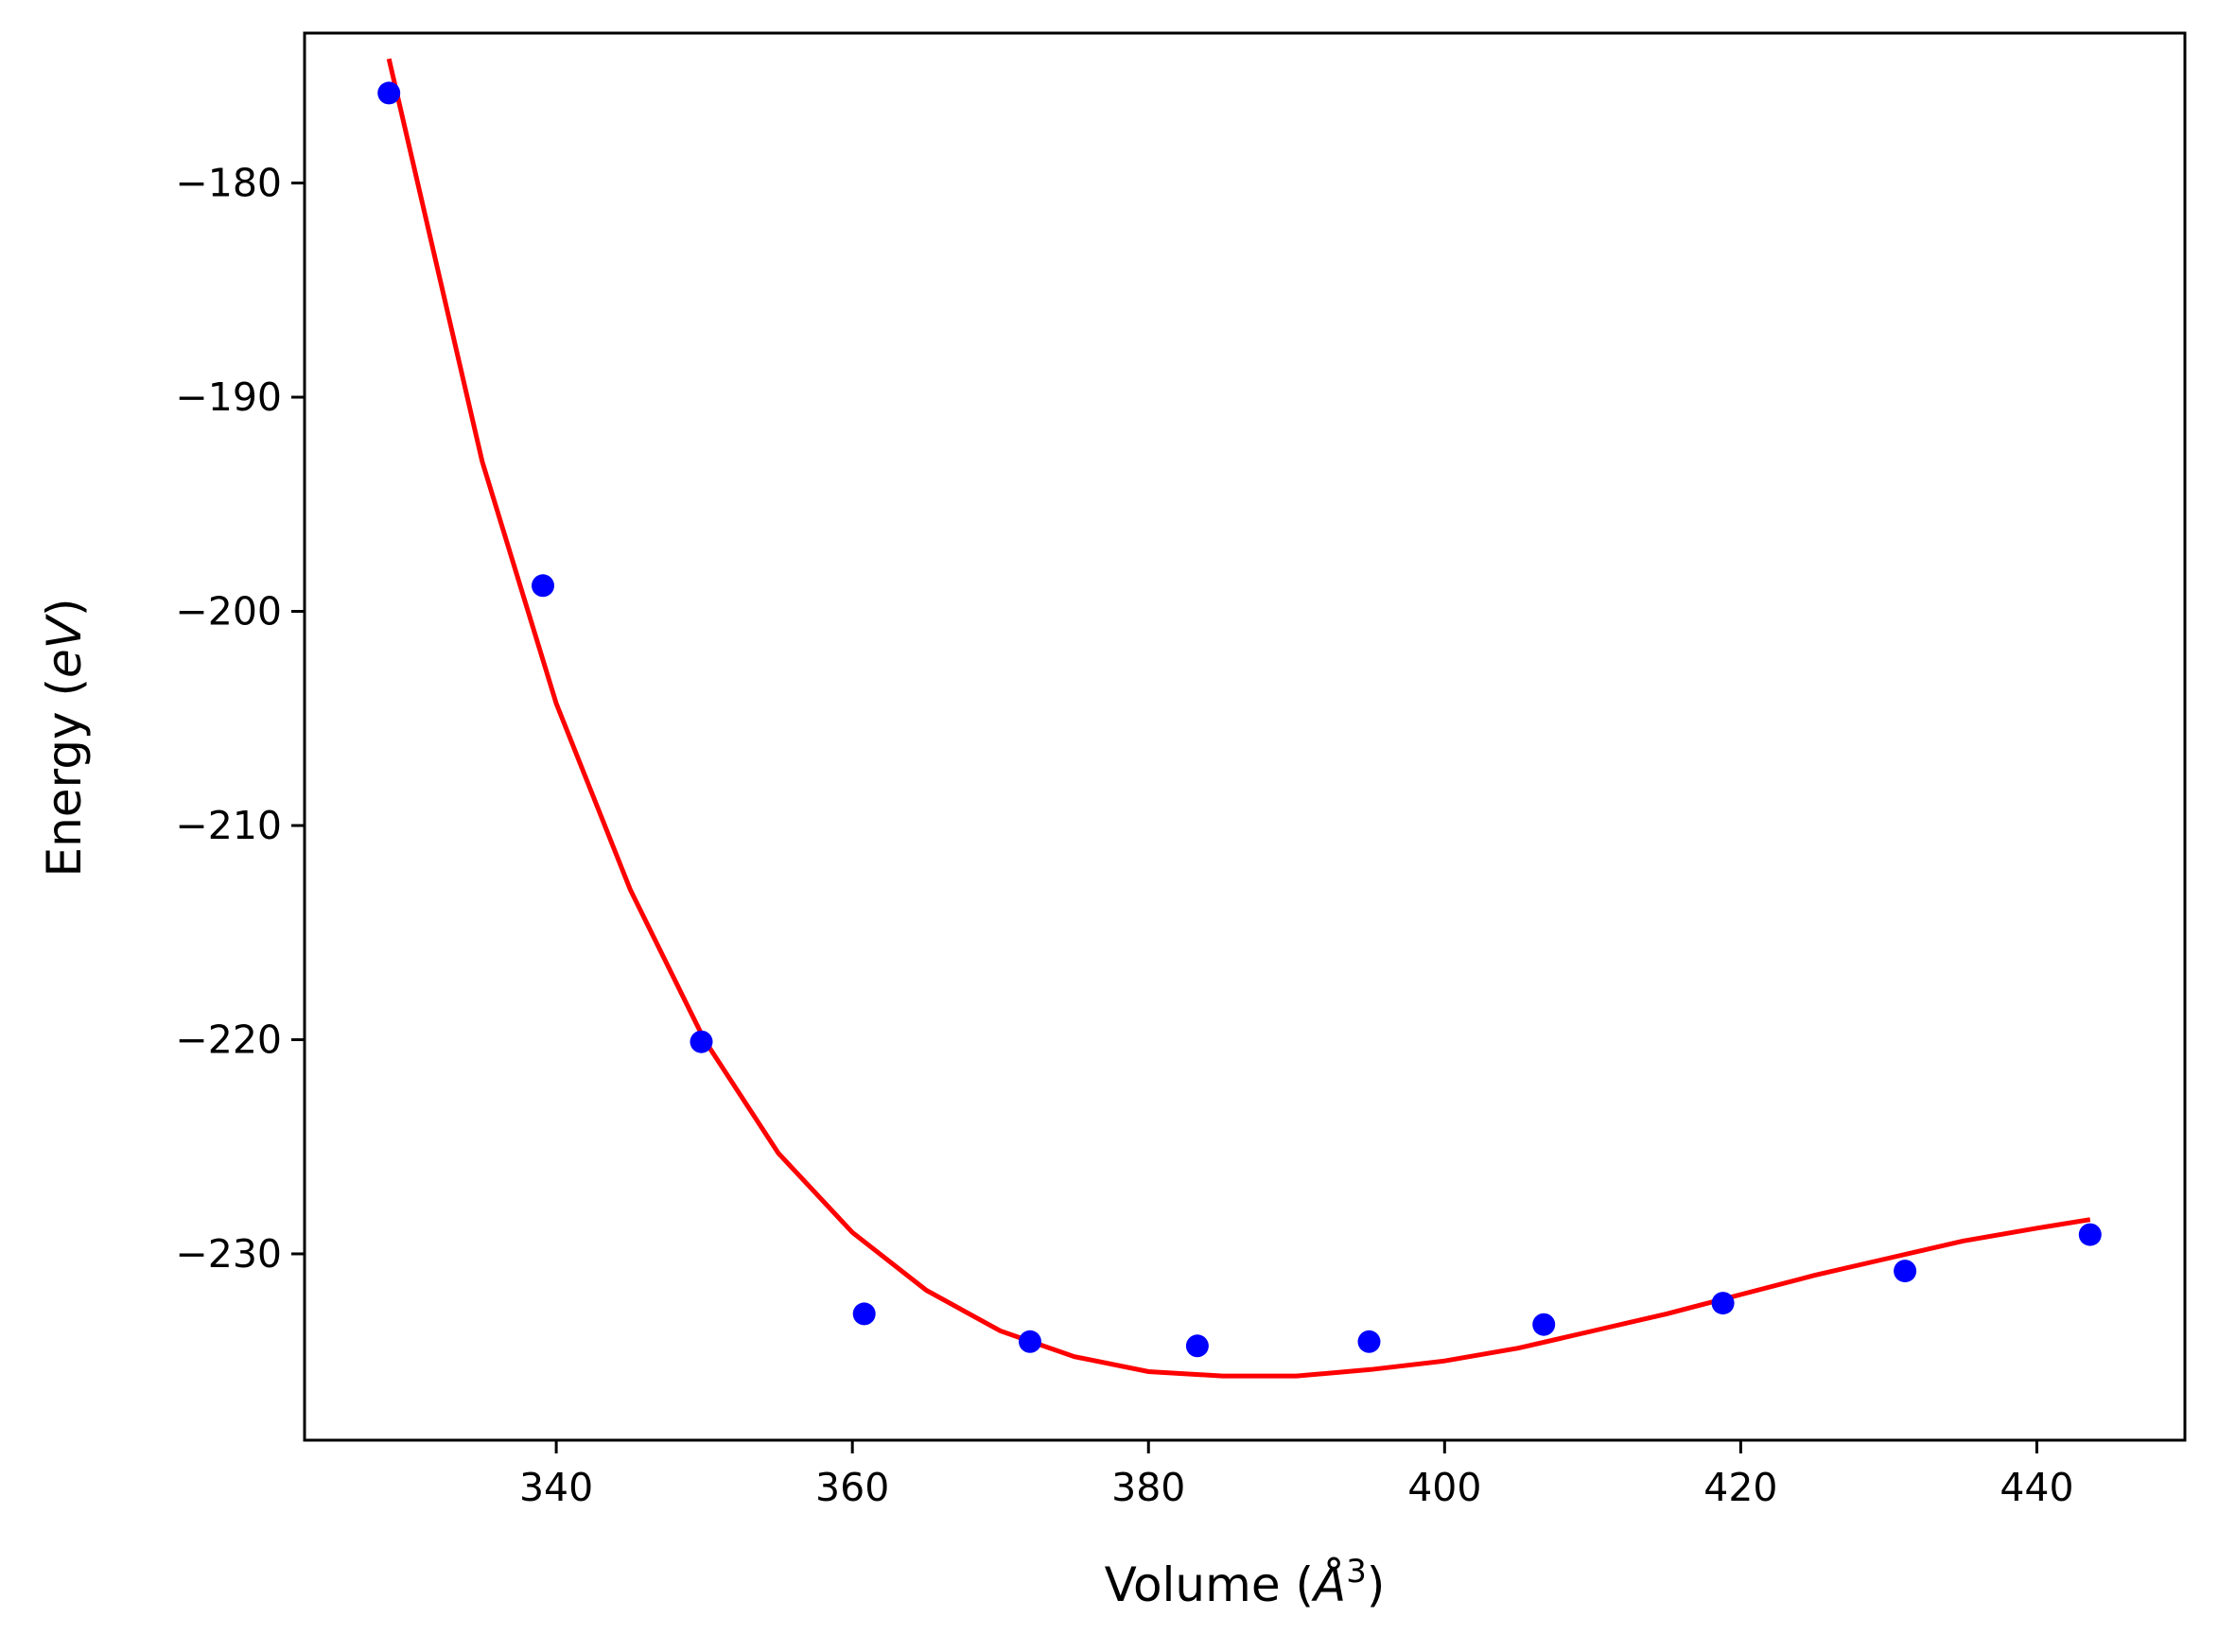 The width and height of the screenshot is (2218, 1652). What do you see at coordinates (228, 612) in the screenshot?
I see `y-tick-label: −200` at bounding box center [228, 612].